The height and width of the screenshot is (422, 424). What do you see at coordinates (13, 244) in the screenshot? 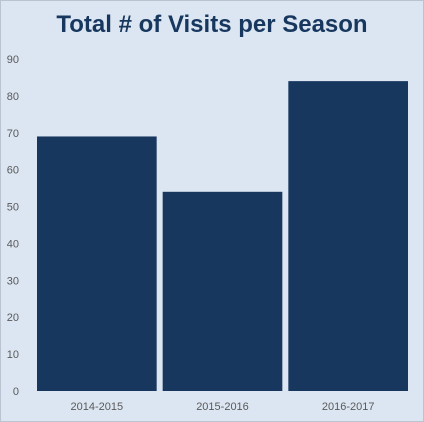
I see `y-tick-label: 40` at bounding box center [13, 244].